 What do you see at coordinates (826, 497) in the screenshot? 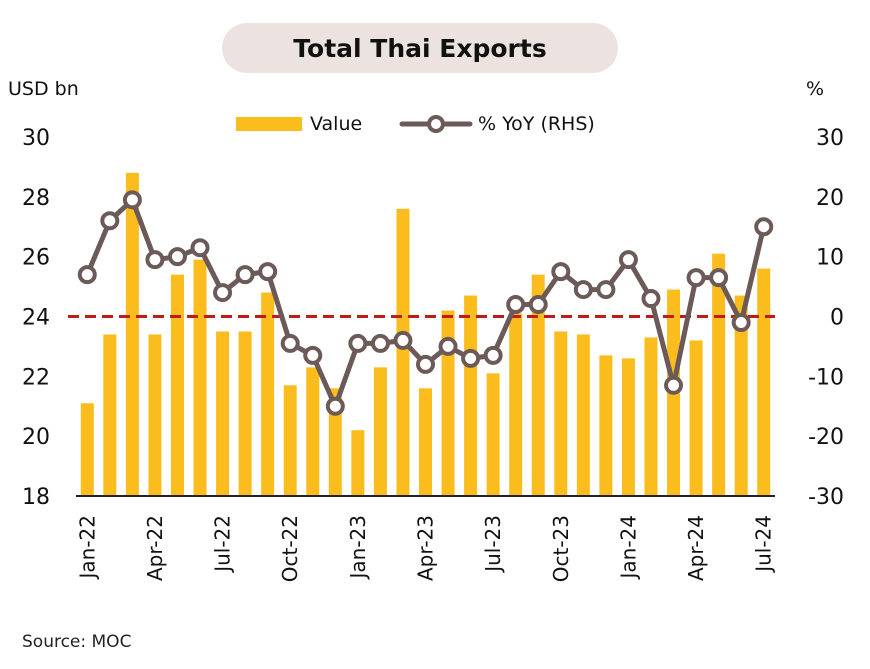
I see `right-tick--30: -30` at bounding box center [826, 497].